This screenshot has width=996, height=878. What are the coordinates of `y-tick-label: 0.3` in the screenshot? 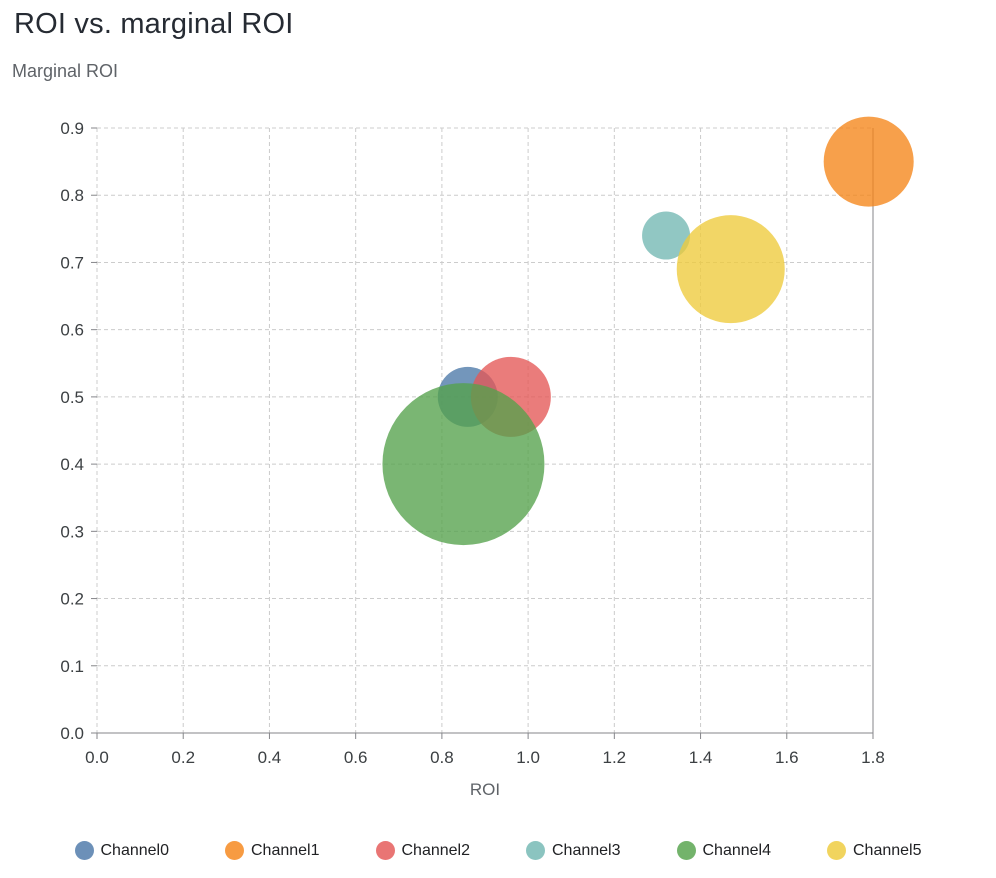 It's located at (72, 531).